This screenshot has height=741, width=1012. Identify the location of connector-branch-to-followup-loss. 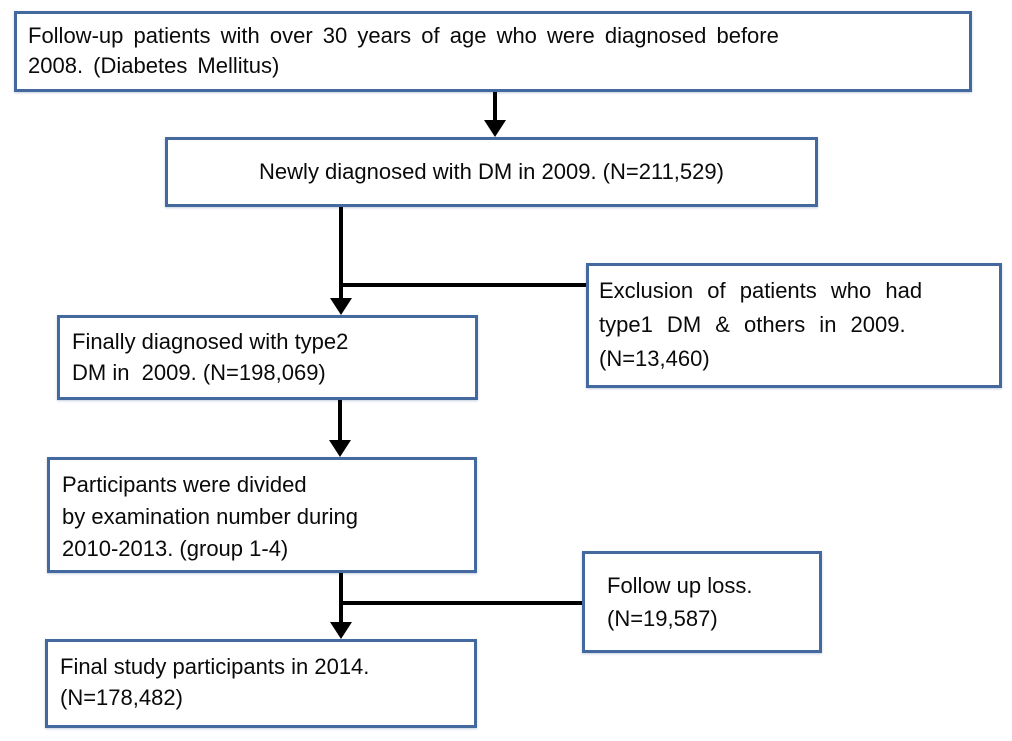
(461, 603).